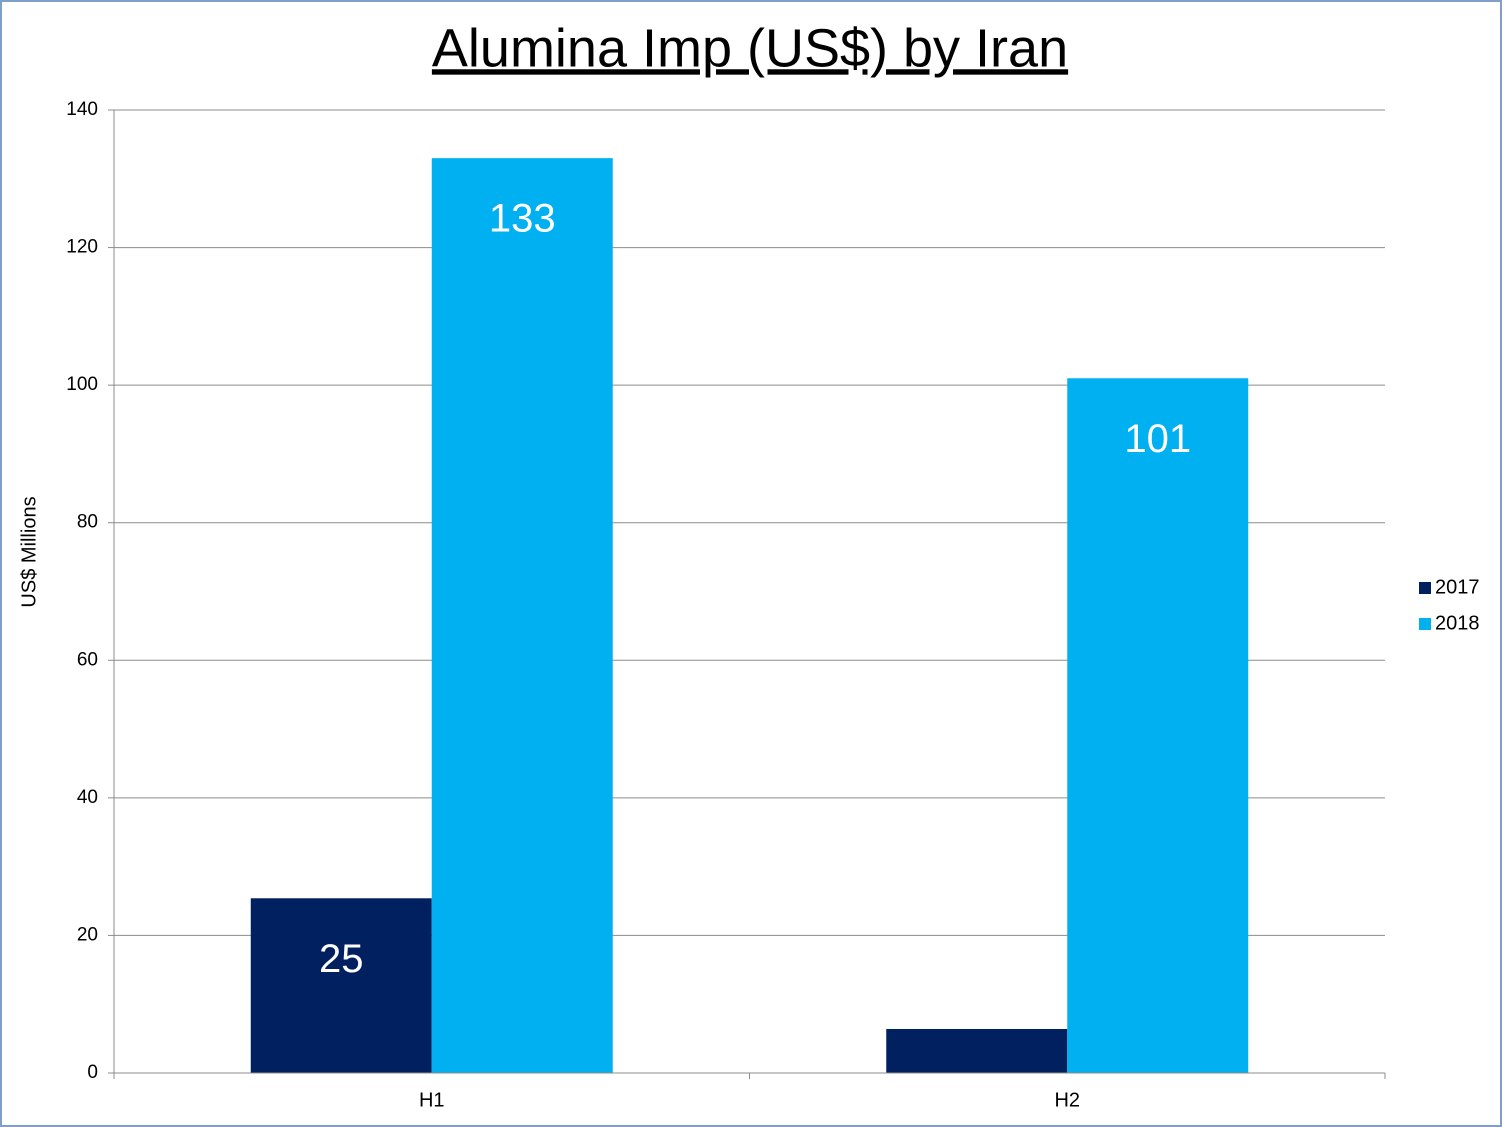 This screenshot has height=1127, width=1502. What do you see at coordinates (750, 48) in the screenshot?
I see `chart-title: Alumina Imp (US$) by Iran` at bounding box center [750, 48].